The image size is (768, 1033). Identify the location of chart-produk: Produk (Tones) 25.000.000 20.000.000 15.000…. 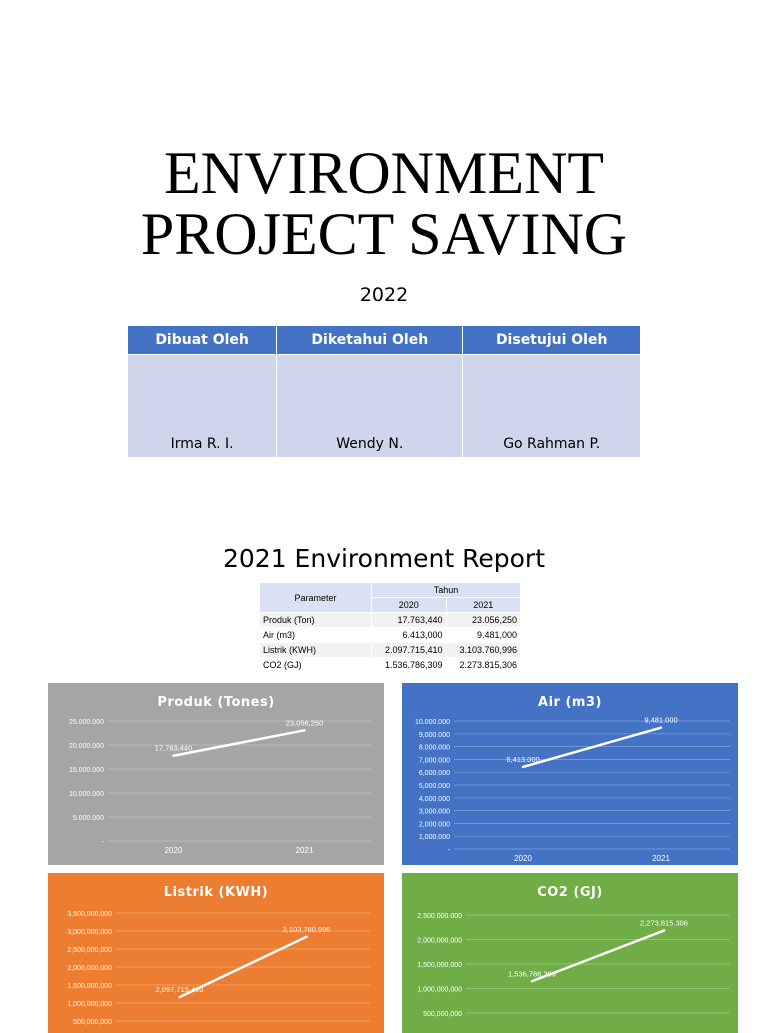
(216, 774).